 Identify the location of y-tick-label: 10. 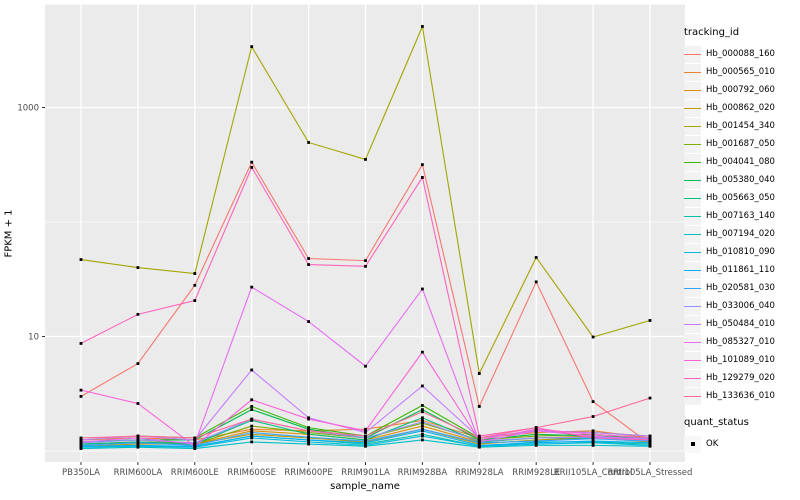
(33, 338).